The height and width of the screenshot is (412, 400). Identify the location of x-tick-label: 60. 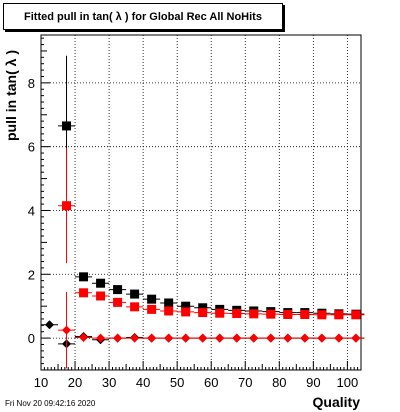
(211, 382).